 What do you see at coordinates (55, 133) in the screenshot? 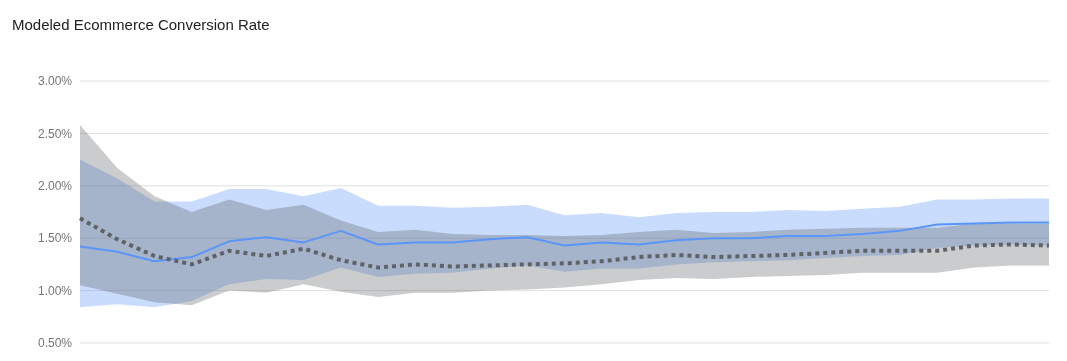
I see `y-tick-label: 2.50%` at bounding box center [55, 133].